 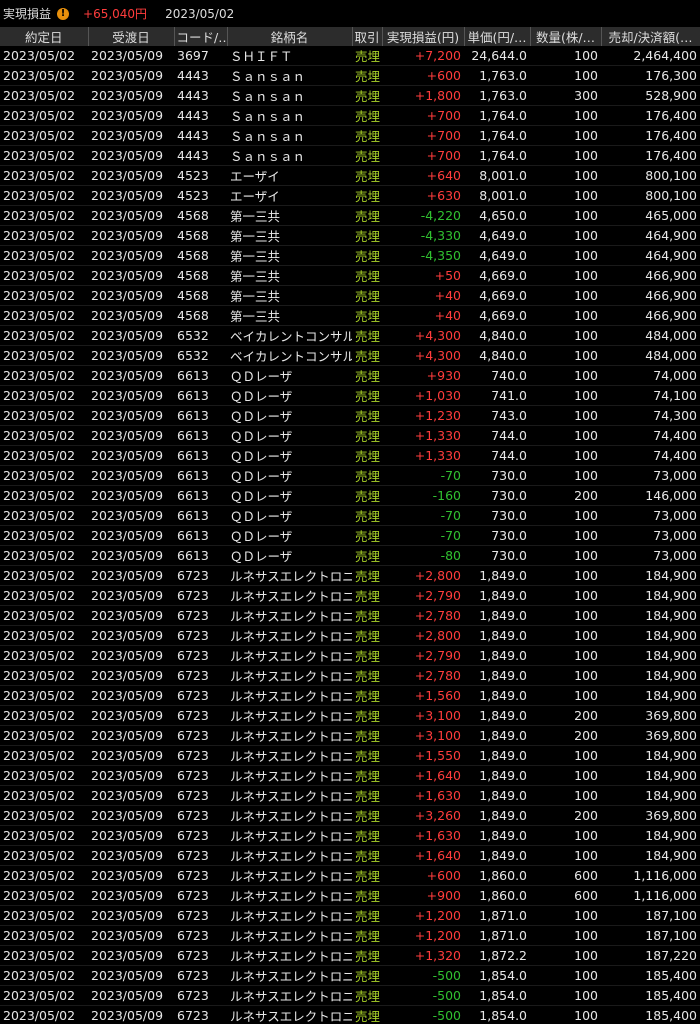 What do you see at coordinates (497, 95) in the screenshot?
I see `cell: 1,763.0` at bounding box center [497, 95].